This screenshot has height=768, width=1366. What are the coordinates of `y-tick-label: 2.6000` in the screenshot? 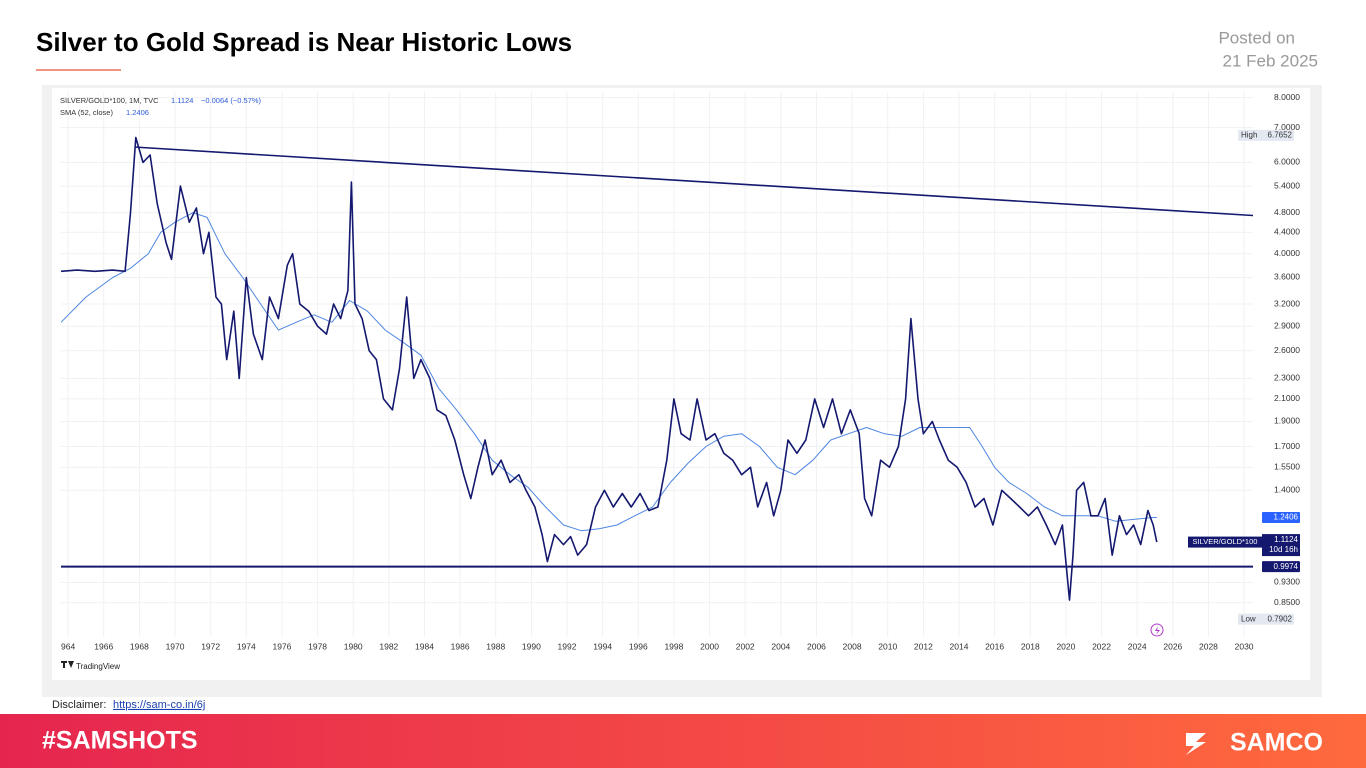 It's located at (1287, 350).